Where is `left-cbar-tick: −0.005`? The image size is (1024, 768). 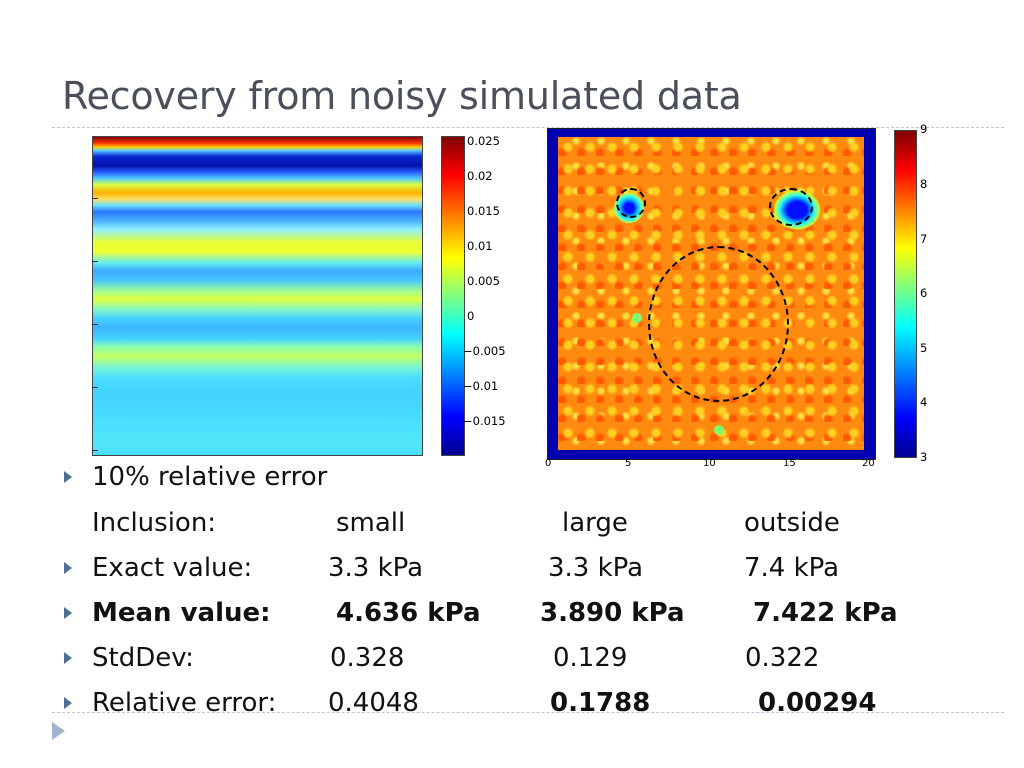 left-cbar-tick: −0.005 is located at coordinates (484, 351).